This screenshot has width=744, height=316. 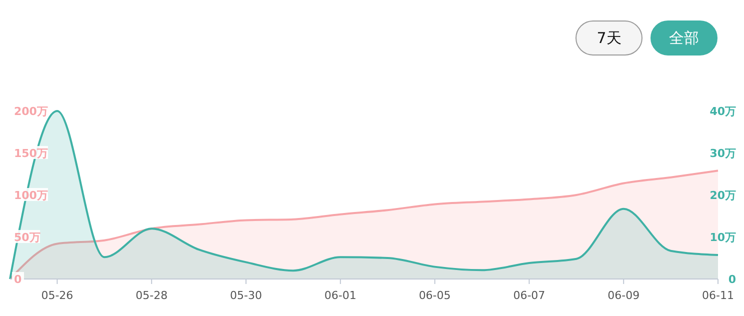 I want to click on x-tick-label: 05-28, so click(x=152, y=295).